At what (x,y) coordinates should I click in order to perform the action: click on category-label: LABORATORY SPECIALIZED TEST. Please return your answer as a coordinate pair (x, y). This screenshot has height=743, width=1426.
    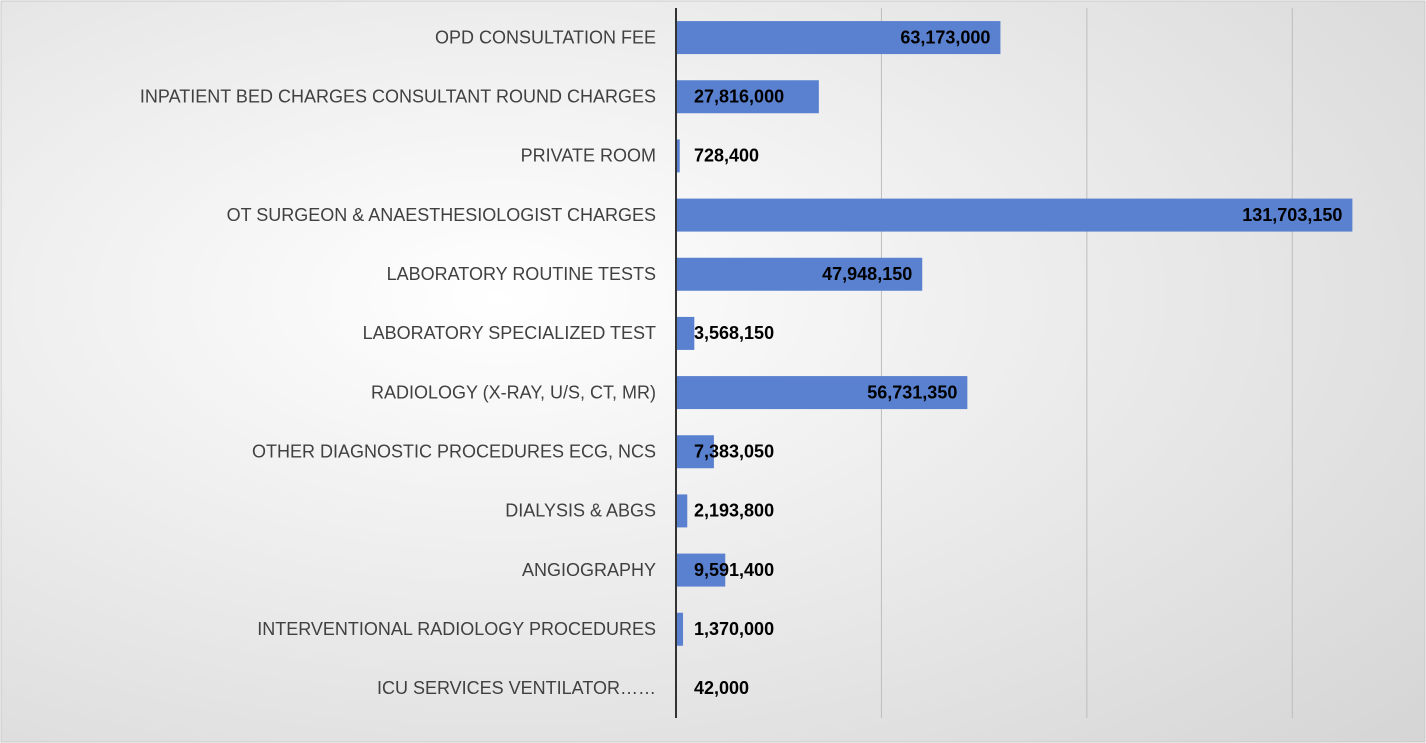
    Looking at the image, I should click on (509, 333).